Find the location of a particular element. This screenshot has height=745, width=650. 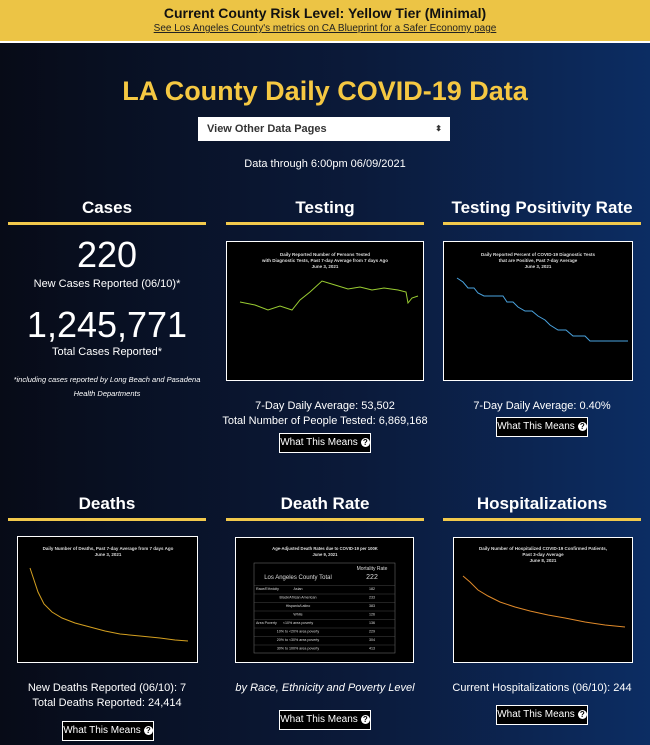

total-cases-label: Total Cases Reported* is located at coordinates (107, 352).